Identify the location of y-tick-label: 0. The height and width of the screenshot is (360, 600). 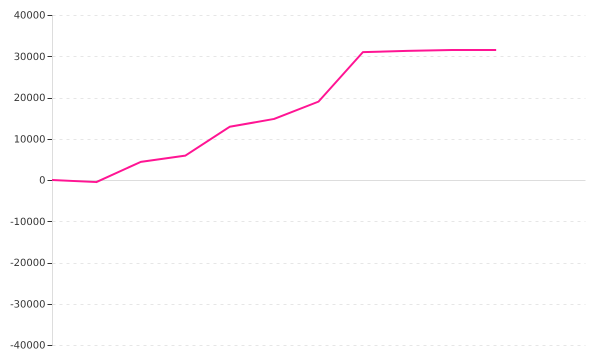
(42, 181).